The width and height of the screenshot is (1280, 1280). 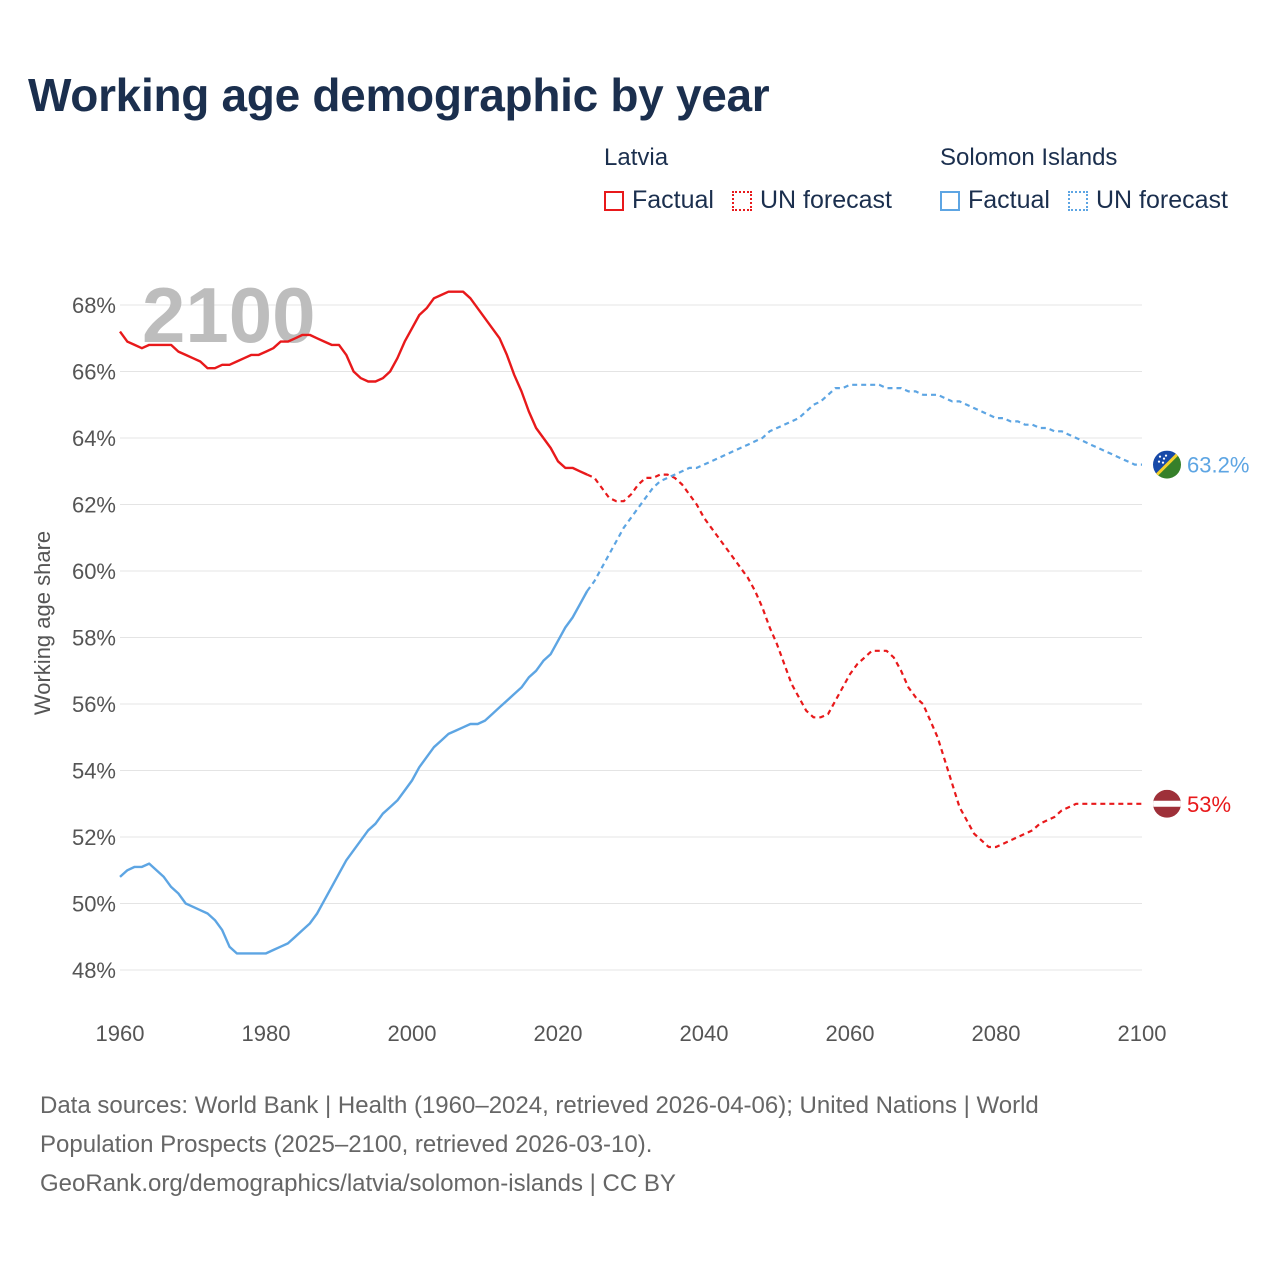 I want to click on legend-latvia-forecast-swatch, so click(x=741, y=200).